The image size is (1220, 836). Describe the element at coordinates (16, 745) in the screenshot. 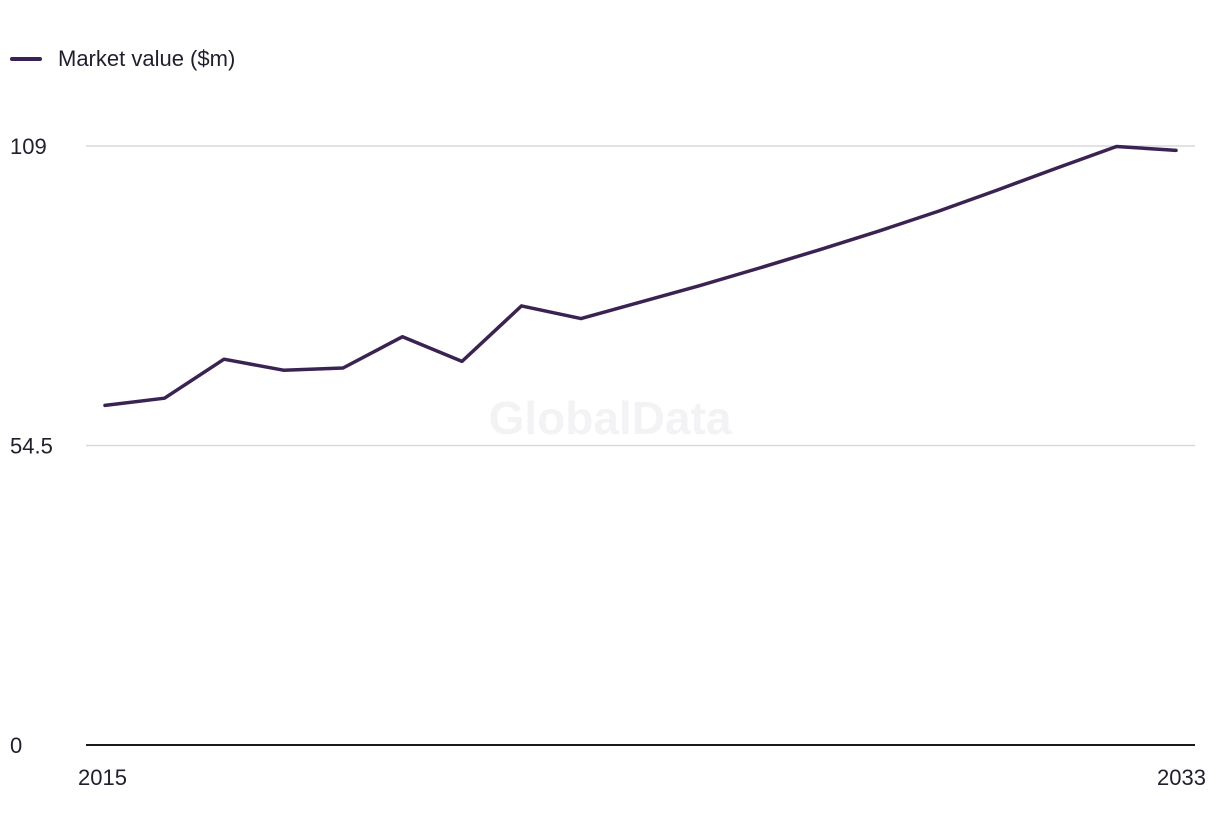

I see `y-tick-label: 0` at that location.